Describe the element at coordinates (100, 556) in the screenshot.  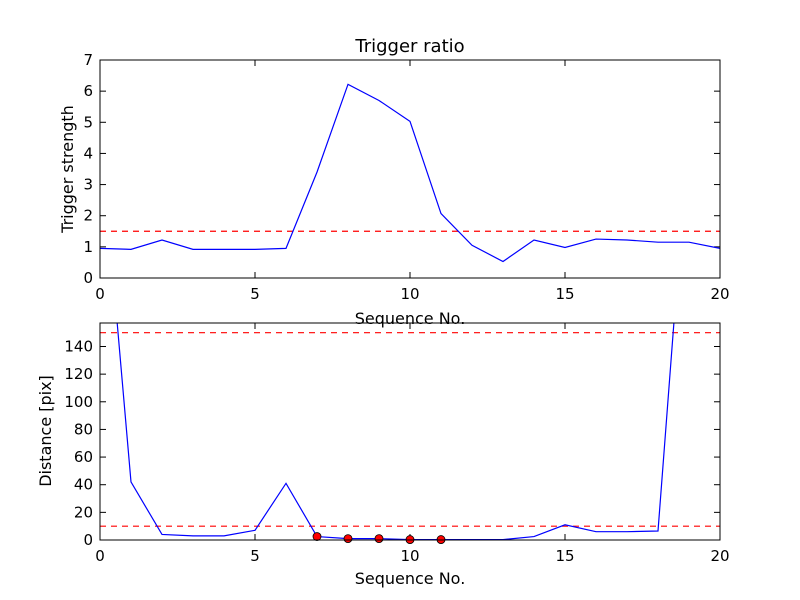
I see `bottom-x-tick-label: 0` at that location.